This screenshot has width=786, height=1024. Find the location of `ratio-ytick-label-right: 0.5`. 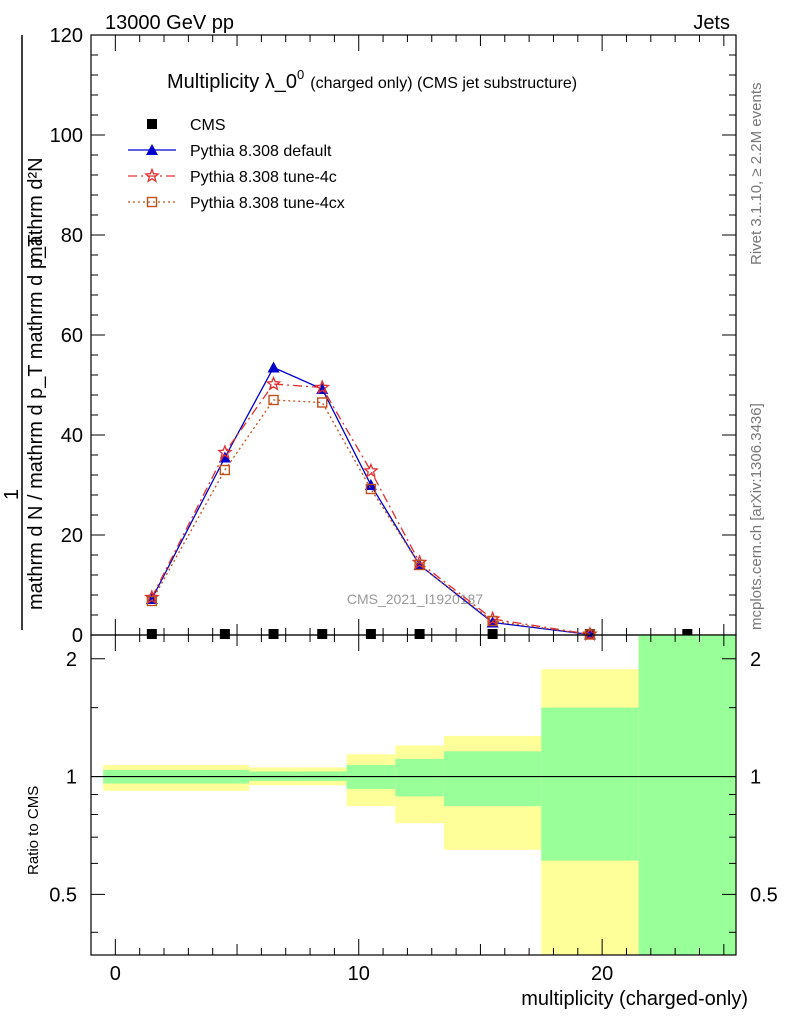

ratio-ytick-label-right: 0.5 is located at coordinates (764, 895).